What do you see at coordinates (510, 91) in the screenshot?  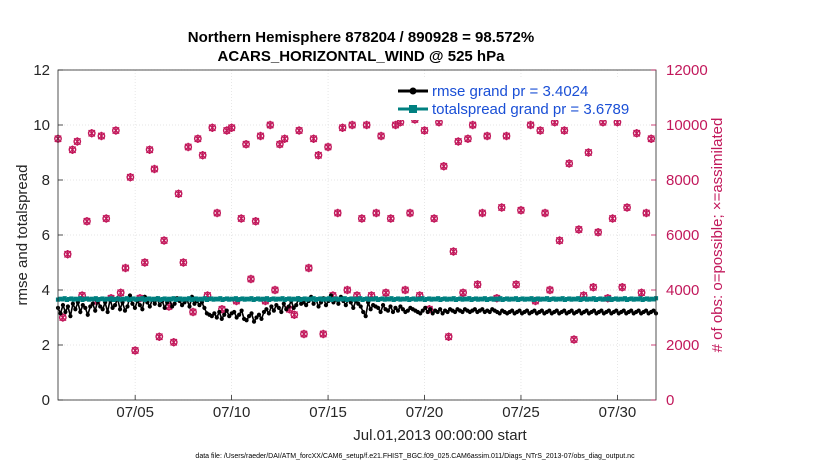 I see `legend-rmse-label: rmse grand pr = 3.4024` at bounding box center [510, 91].